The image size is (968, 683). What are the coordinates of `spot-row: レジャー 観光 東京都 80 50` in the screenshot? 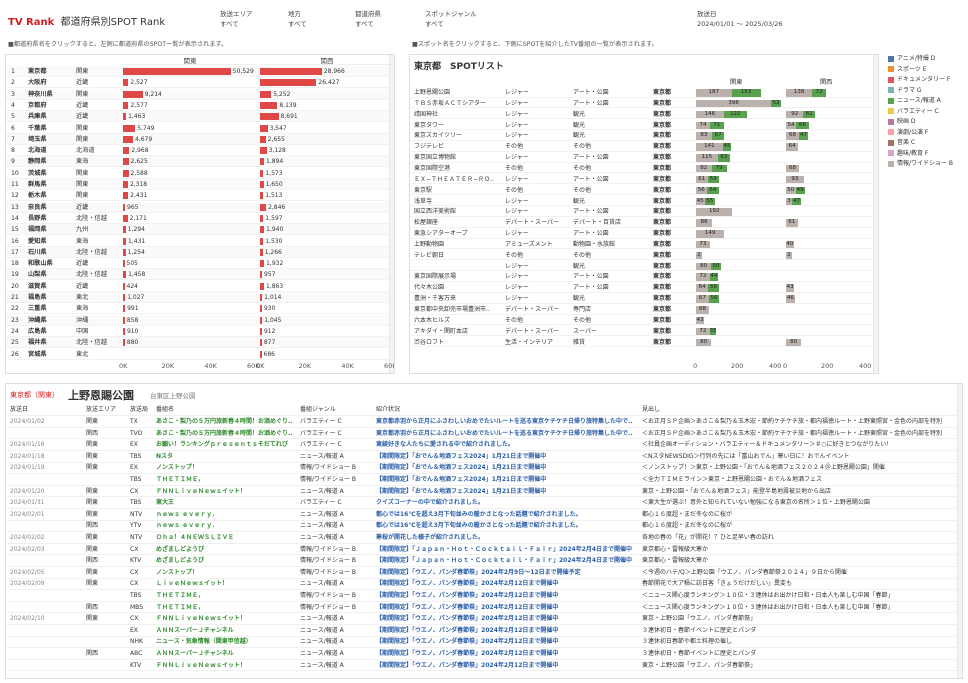 It's located at (644, 267).